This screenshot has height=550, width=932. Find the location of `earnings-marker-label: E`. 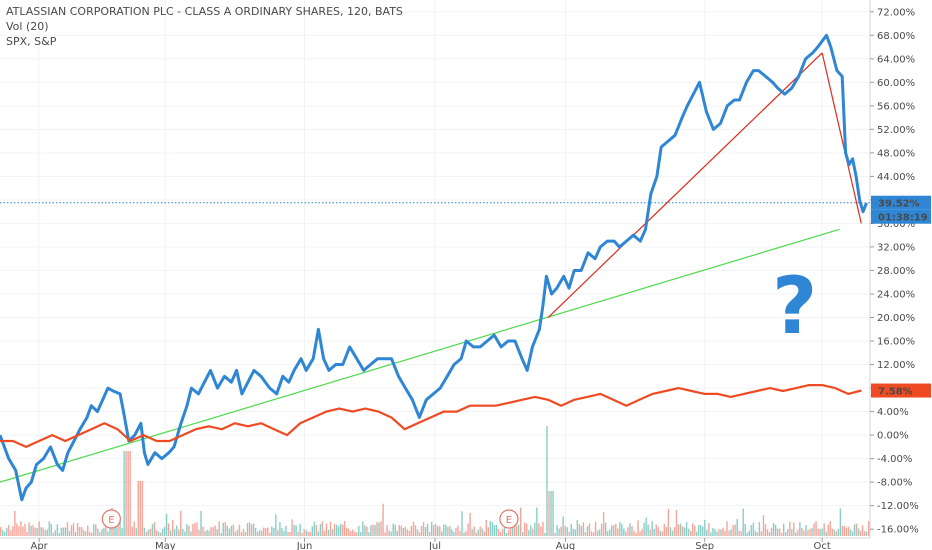

earnings-marker-label: E is located at coordinates (111, 520).